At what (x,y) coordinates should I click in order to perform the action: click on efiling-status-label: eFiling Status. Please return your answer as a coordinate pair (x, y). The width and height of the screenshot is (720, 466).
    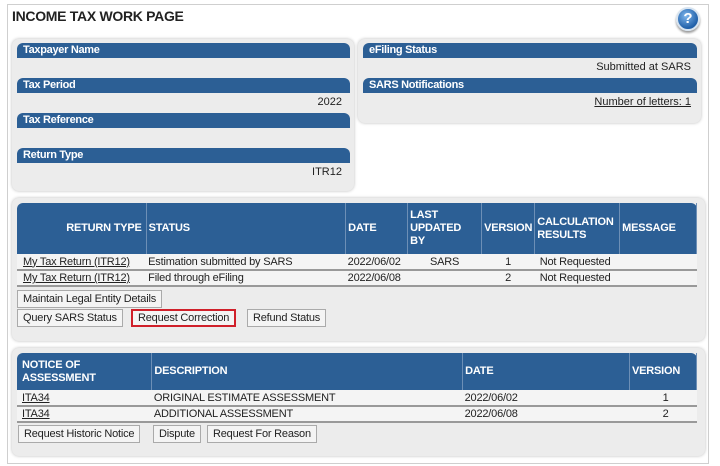
    Looking at the image, I should click on (530, 50).